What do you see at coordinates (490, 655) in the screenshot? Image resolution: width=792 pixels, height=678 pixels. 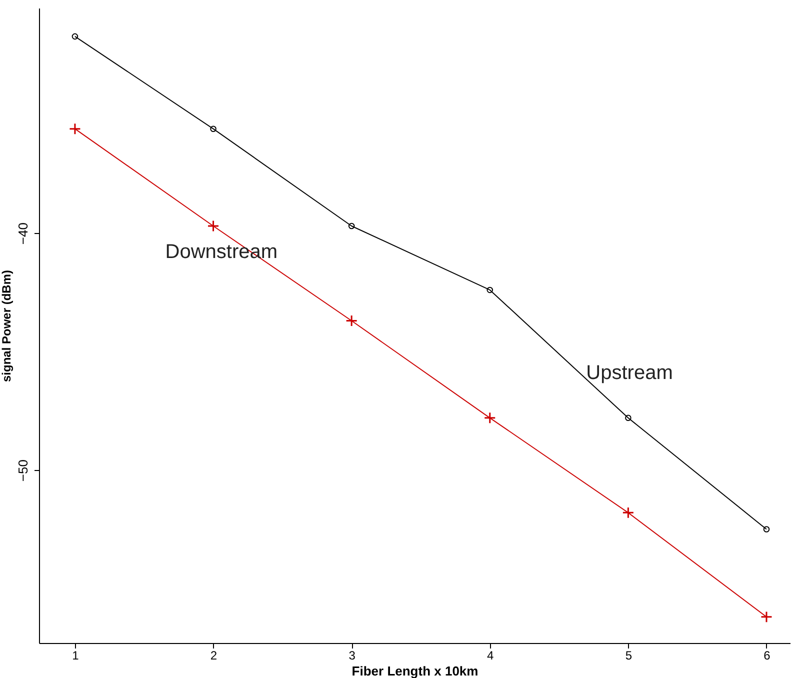 I see `x-tick-label: 4` at bounding box center [490, 655].